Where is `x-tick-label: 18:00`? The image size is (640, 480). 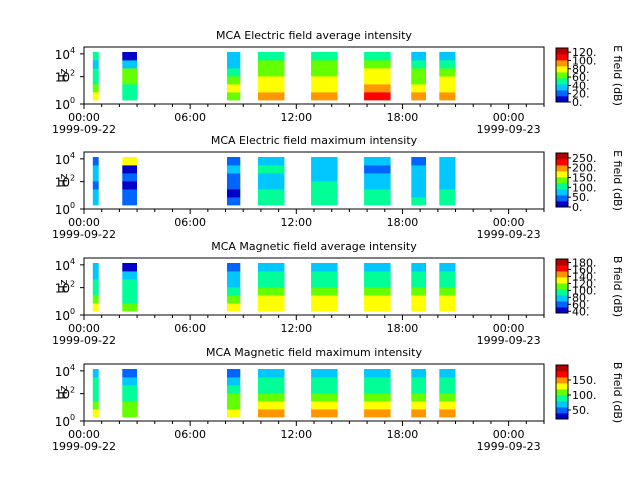 x-tick-label: 18:00 is located at coordinates (403, 434).